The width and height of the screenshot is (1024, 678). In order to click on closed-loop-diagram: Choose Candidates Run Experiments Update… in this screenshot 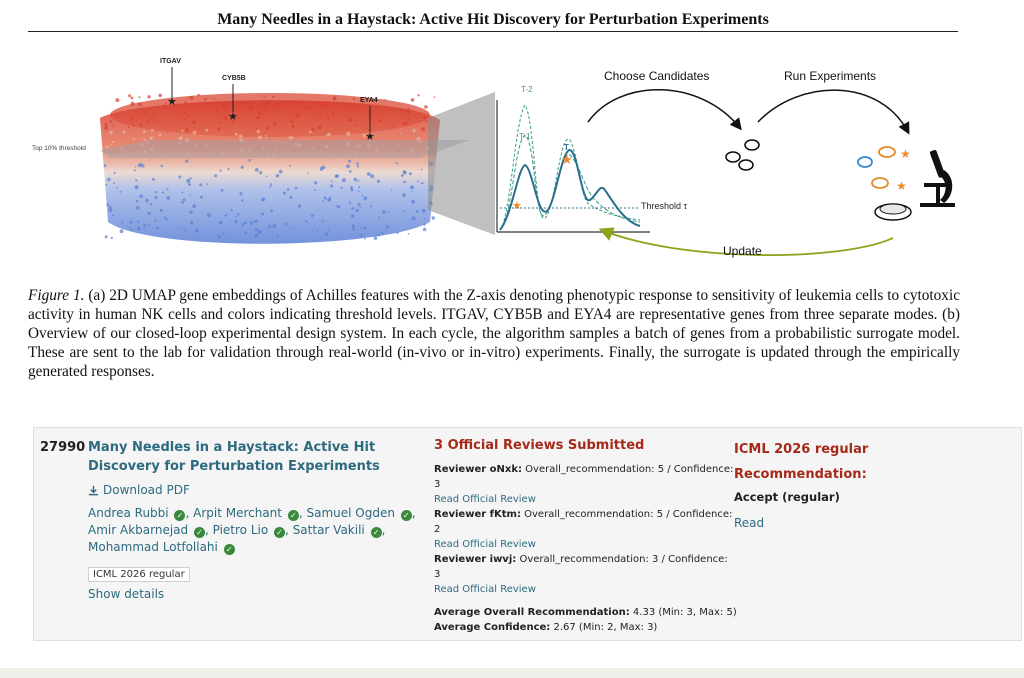, I will do `click(771, 163)`.